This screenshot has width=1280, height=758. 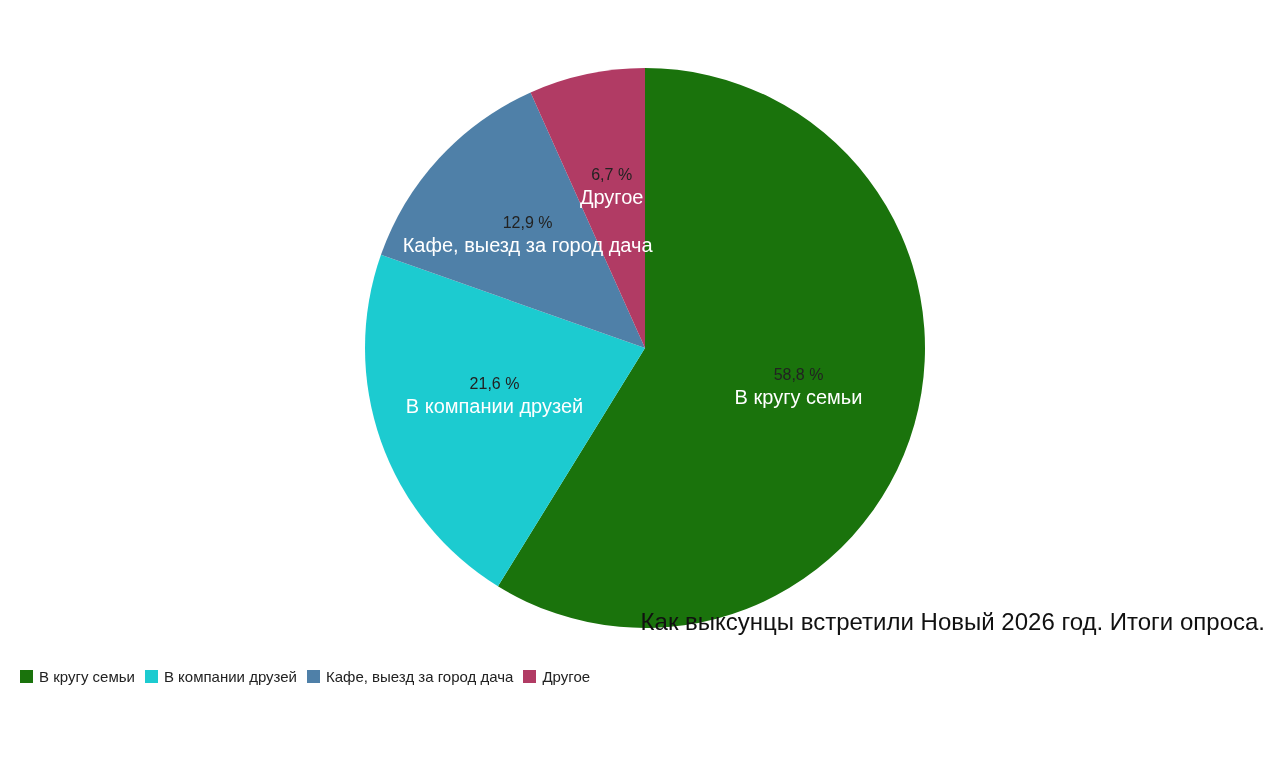 I want to click on slice-label: В компании друзей, so click(x=494, y=406).